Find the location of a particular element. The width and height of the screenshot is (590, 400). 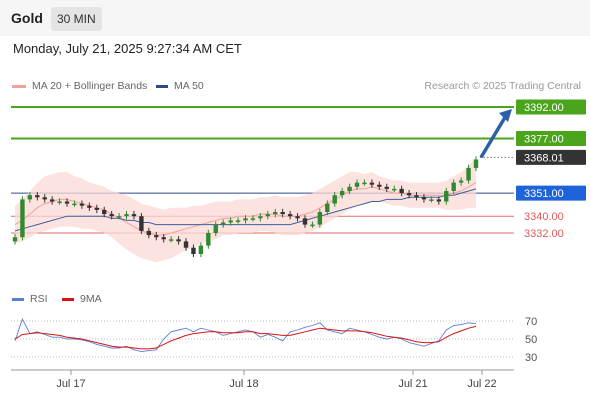

level-label-bg-3351.00 is located at coordinates (551, 193).